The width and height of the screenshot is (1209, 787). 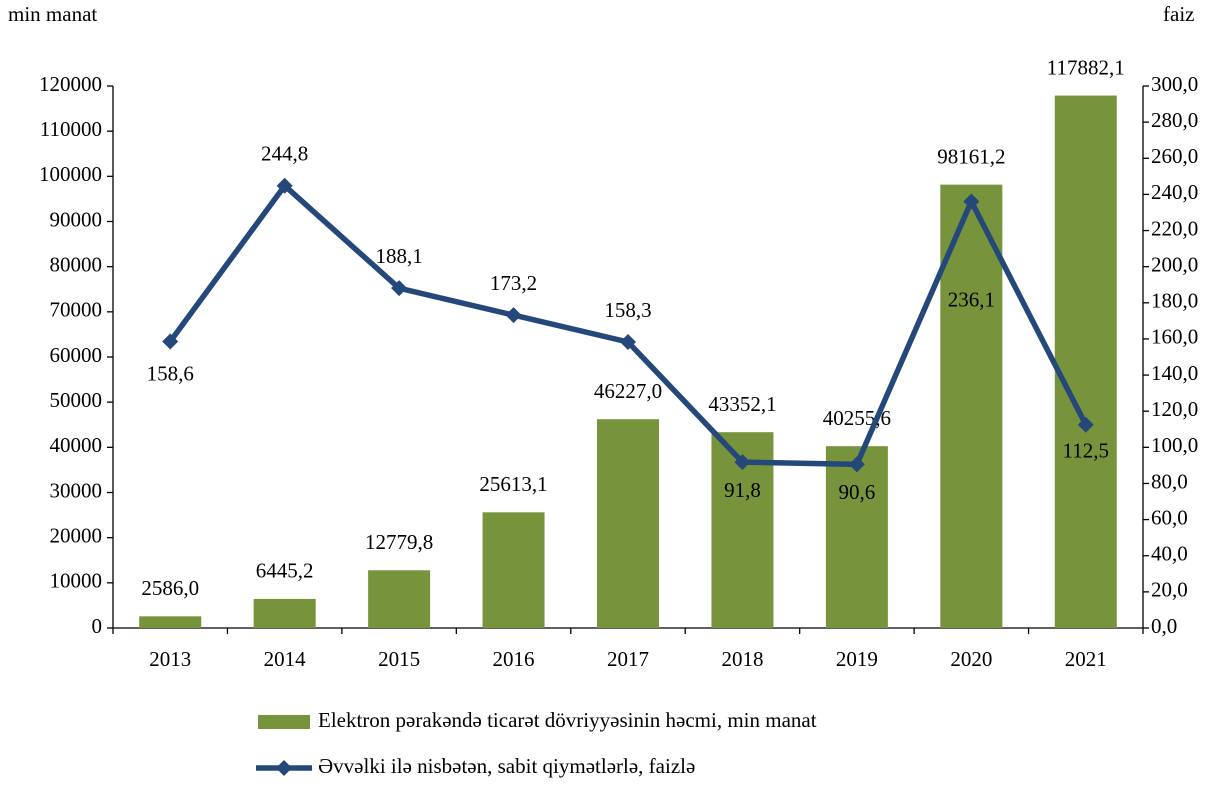 I want to click on bar-value-label: 98161,2, so click(x=971, y=156).